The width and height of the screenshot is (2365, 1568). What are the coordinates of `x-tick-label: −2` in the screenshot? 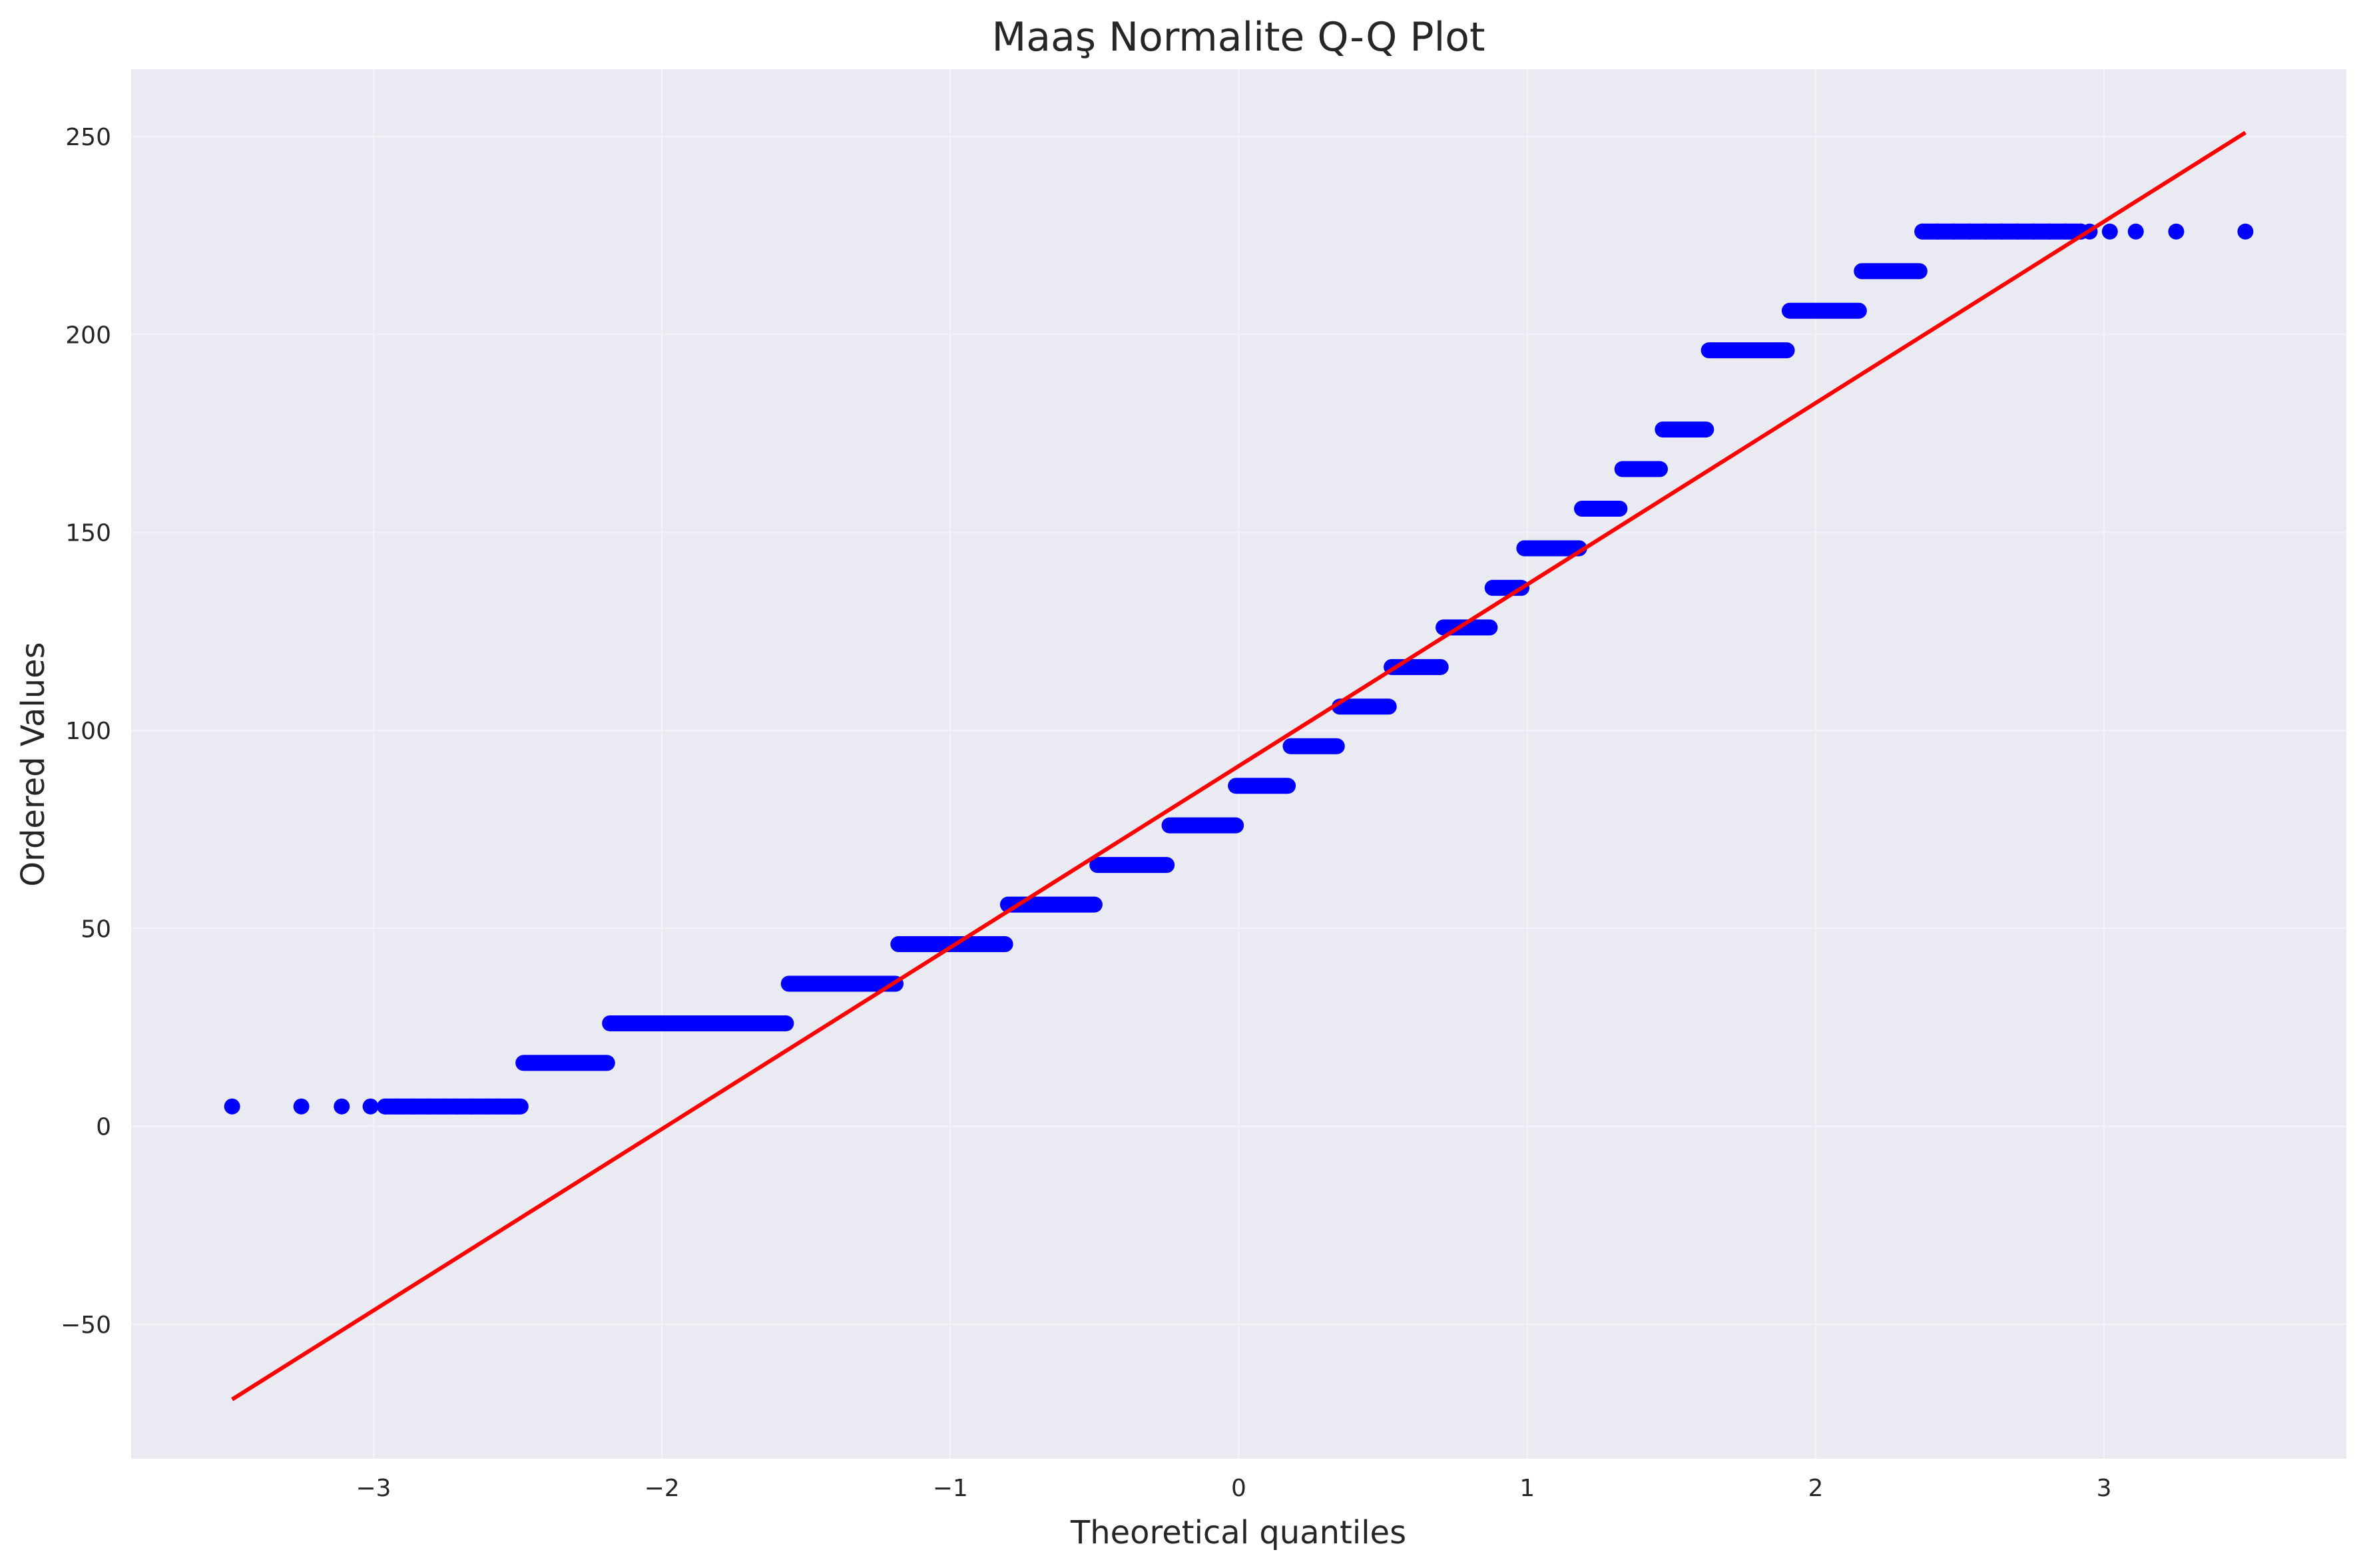 It's located at (662, 1488).